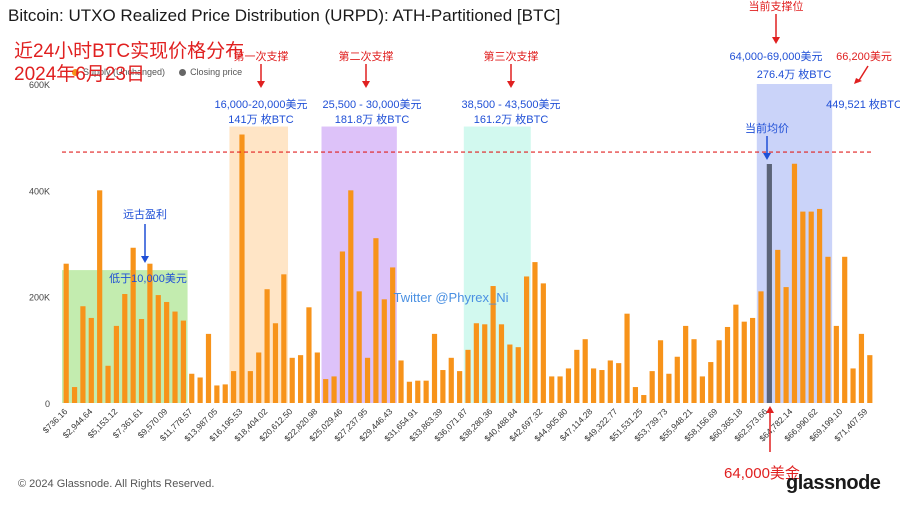 Image resolution: width=900 pixels, height=507 pixels. What do you see at coordinates (510, 104) in the screenshot?
I see `support3-range: 38,500 - 43,500美元` at bounding box center [510, 104].